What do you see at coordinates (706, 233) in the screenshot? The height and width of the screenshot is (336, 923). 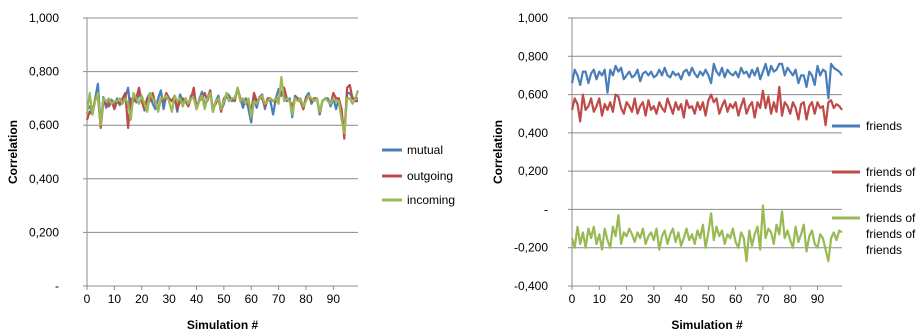 I see `series-line-friends-of-friends-of-friends` at bounding box center [706, 233].